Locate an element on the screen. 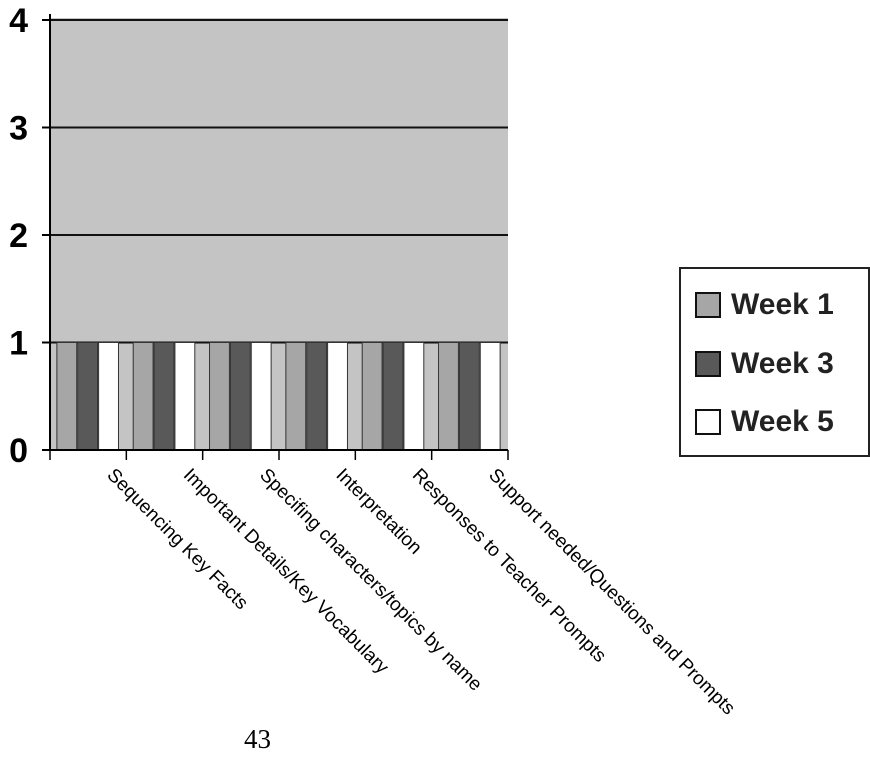 The width and height of the screenshot is (870, 779). legend-item-week-5: Week 5 is located at coordinates (764, 422).